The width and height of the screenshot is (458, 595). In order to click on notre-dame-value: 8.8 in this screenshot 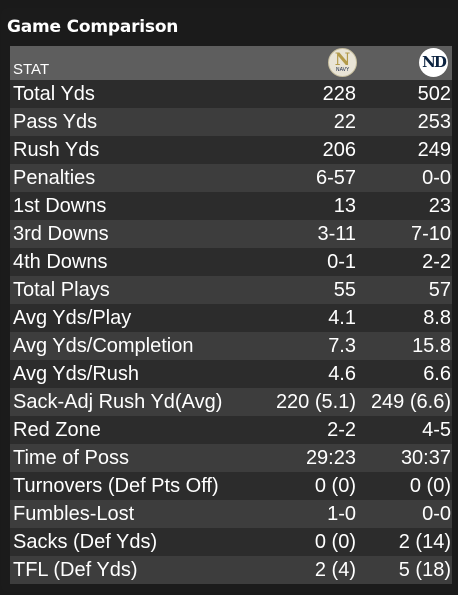, I will do `click(437, 318)`.